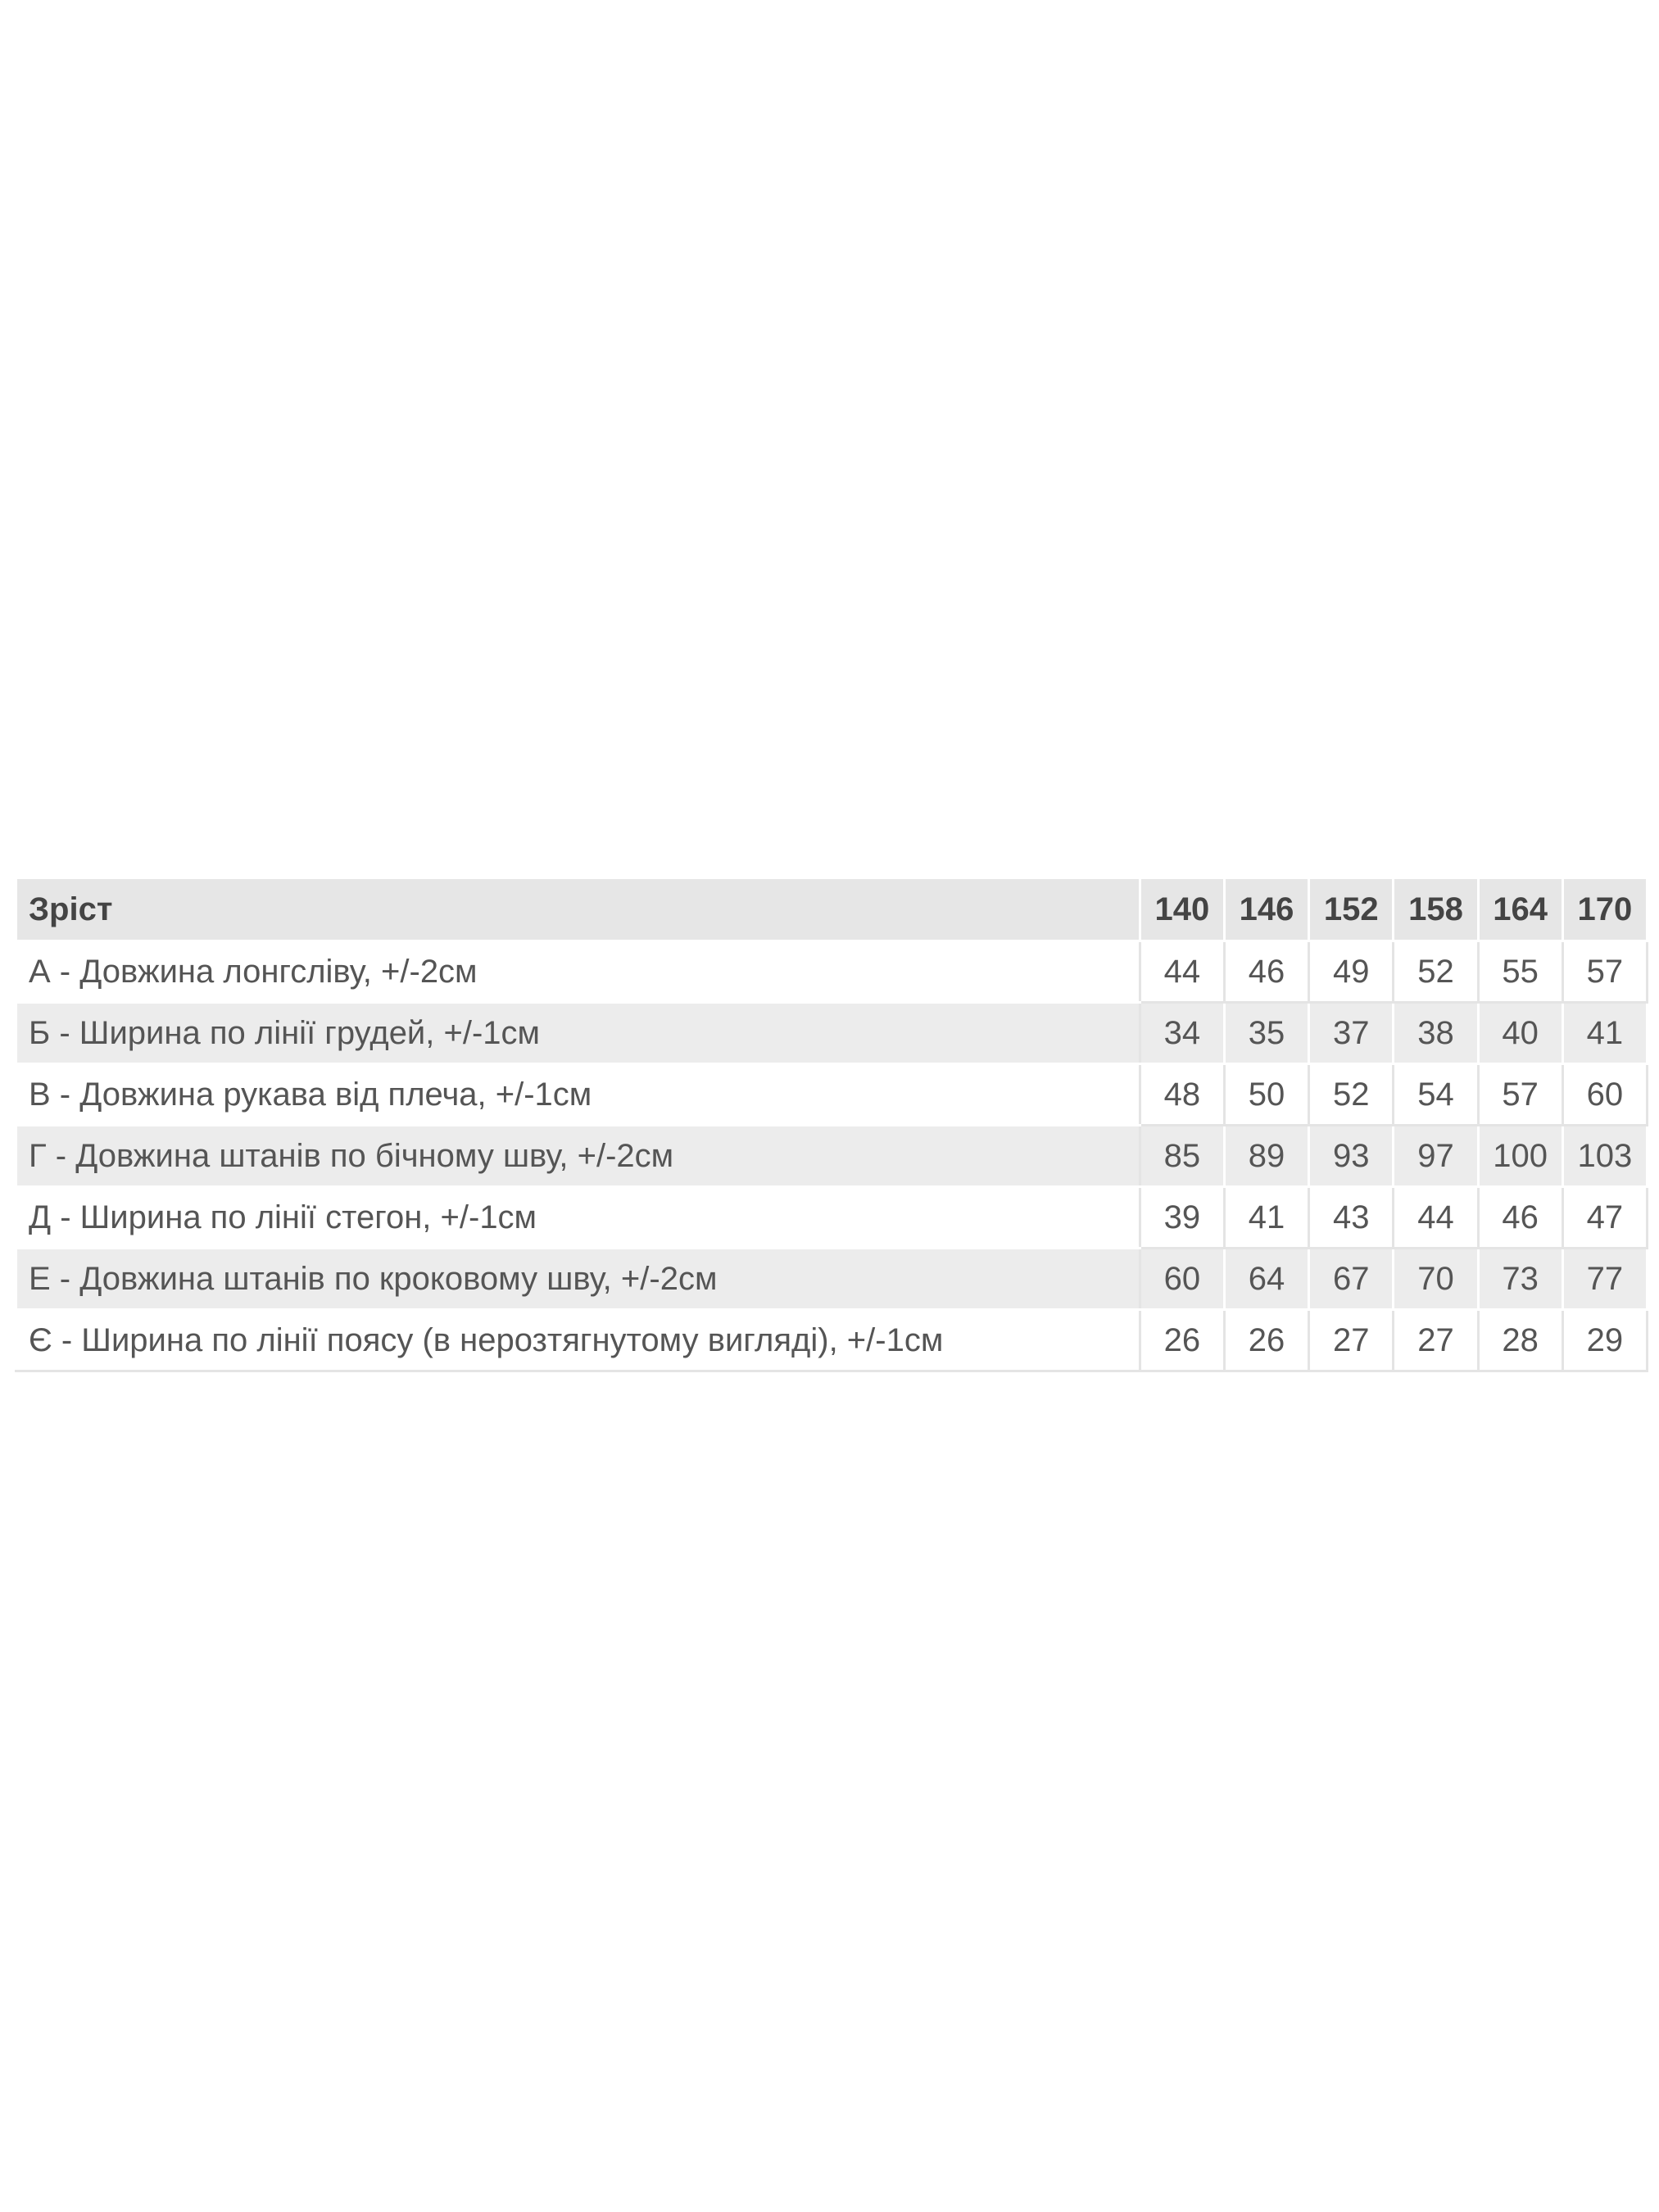 This screenshot has width=1659, height=2212. What do you see at coordinates (1266, 1094) in the screenshot?
I see `measurement-value: 50` at bounding box center [1266, 1094].